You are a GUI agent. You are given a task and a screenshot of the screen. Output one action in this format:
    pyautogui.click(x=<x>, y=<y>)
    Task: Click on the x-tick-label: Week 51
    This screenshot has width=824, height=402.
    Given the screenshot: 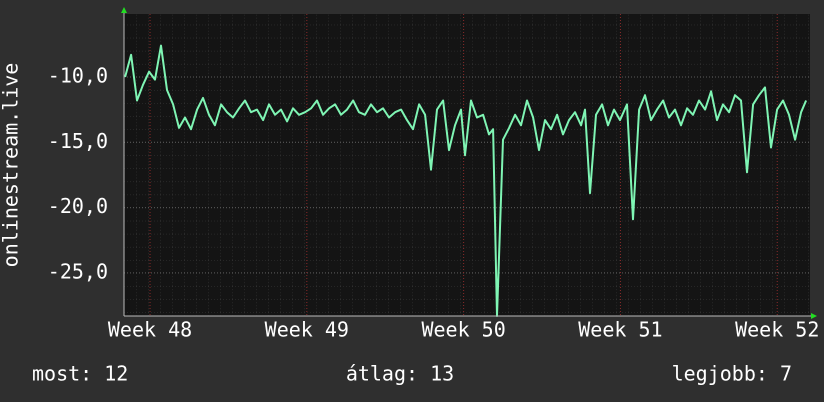 What is the action you would take?
    pyautogui.click(x=620, y=330)
    